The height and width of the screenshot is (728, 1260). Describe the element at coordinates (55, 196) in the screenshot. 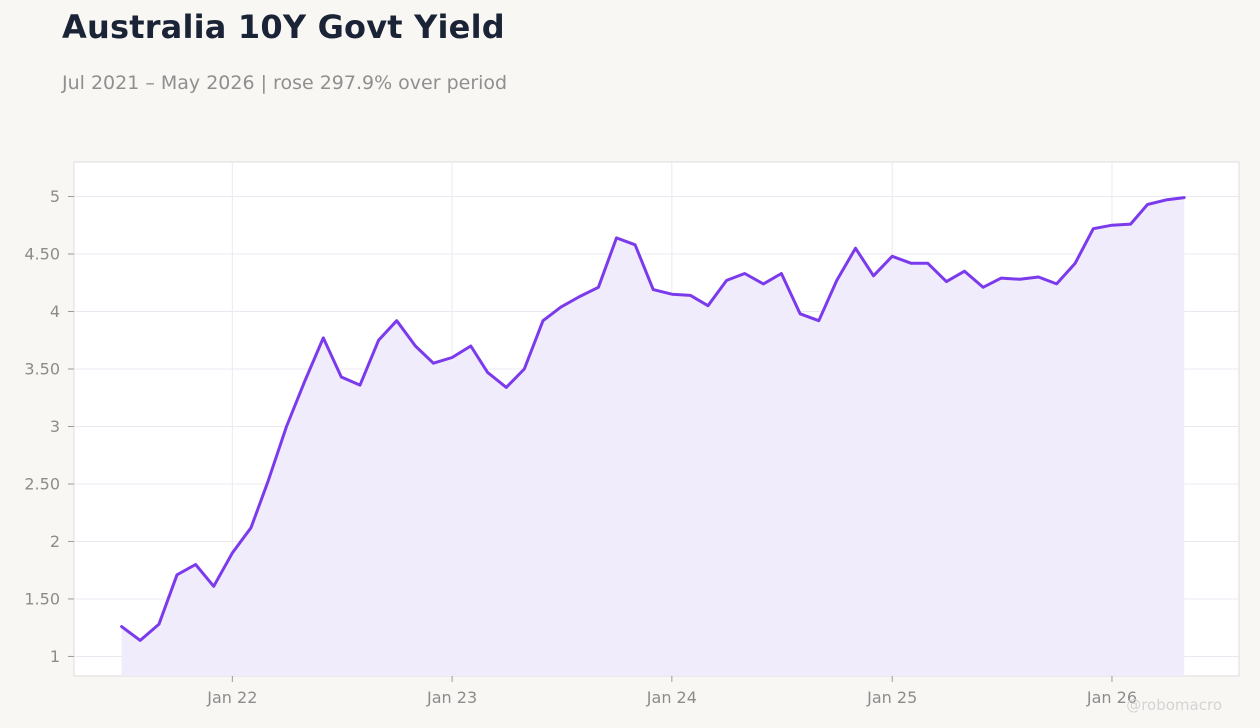

I see `y-tick-label: 5` at that location.